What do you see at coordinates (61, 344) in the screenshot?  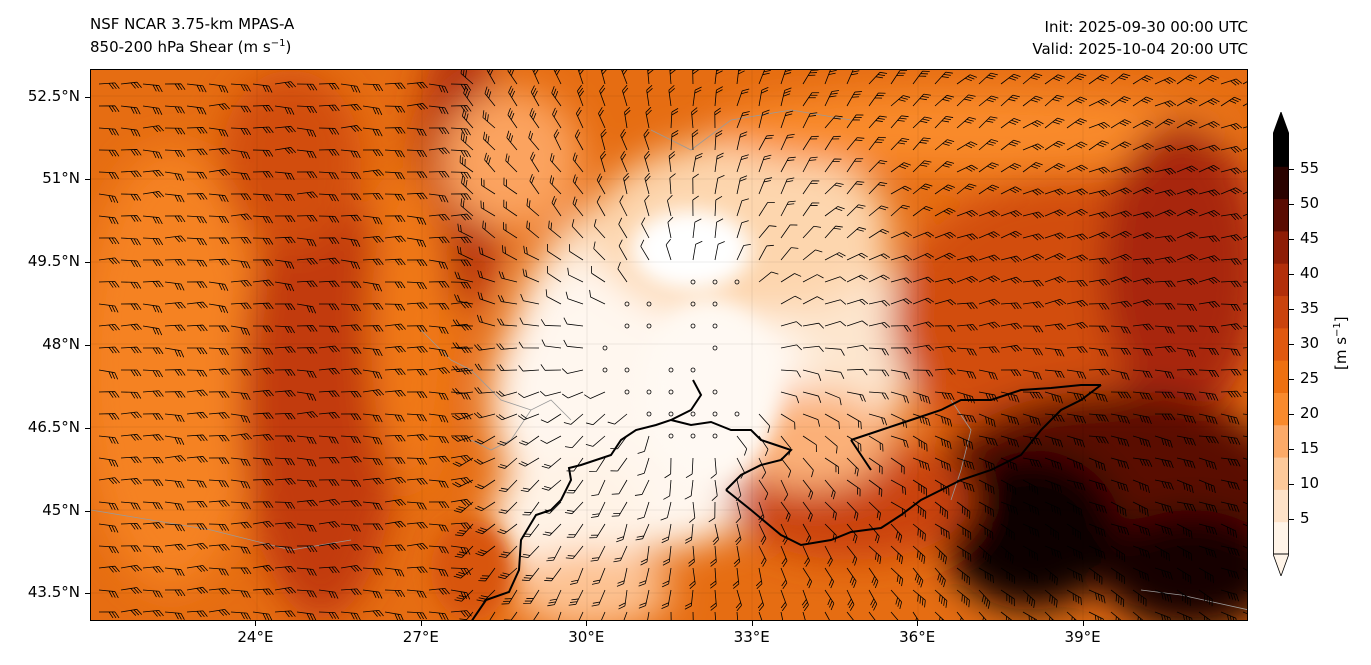 I see `lat-tick-label: 48°N` at bounding box center [61, 344].